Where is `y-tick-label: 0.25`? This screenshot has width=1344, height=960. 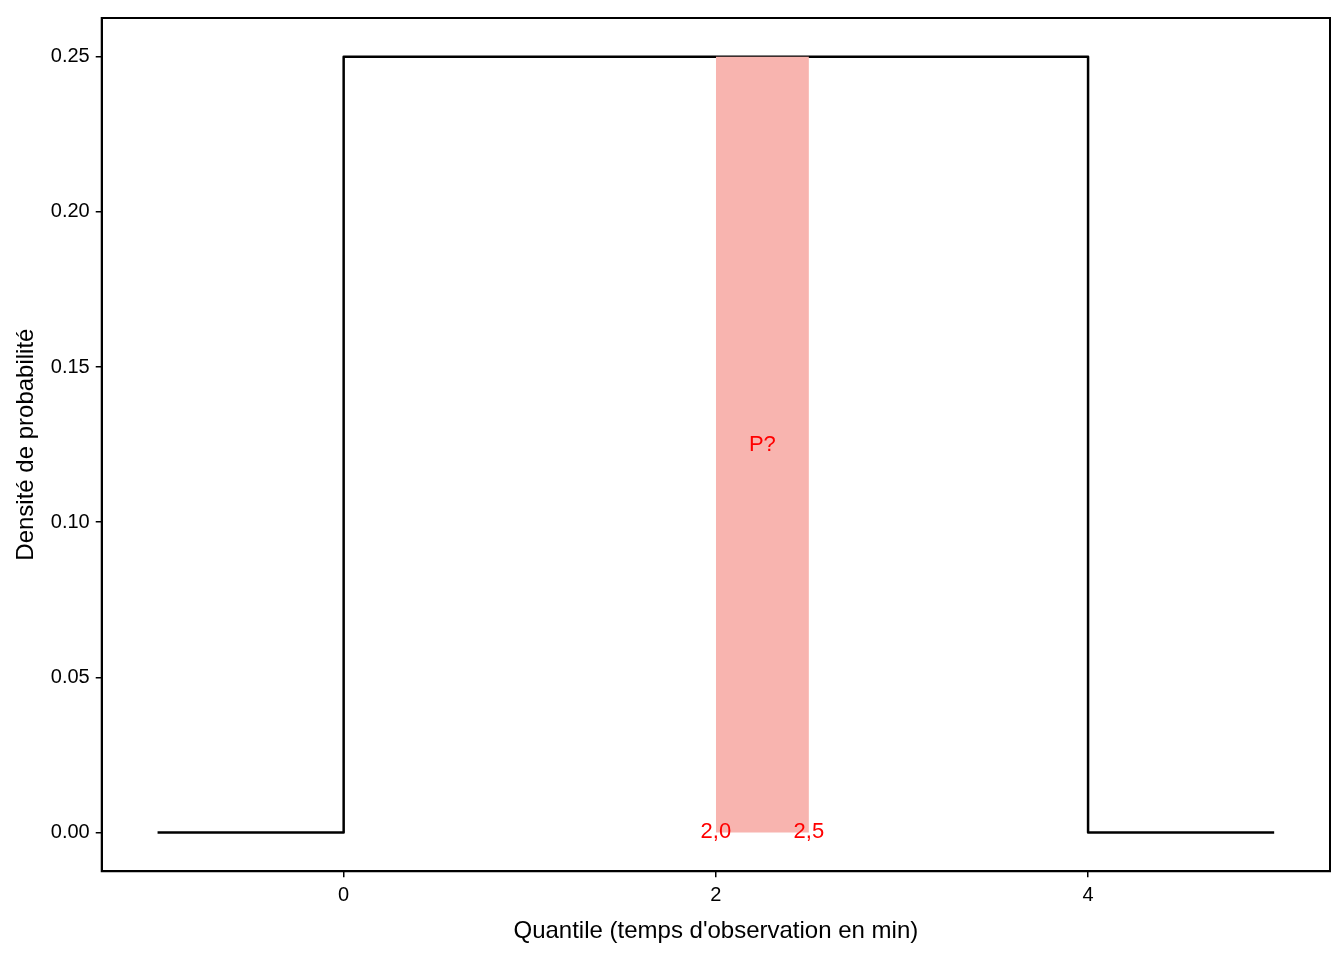 y-tick-label: 0.25 is located at coordinates (70, 55).